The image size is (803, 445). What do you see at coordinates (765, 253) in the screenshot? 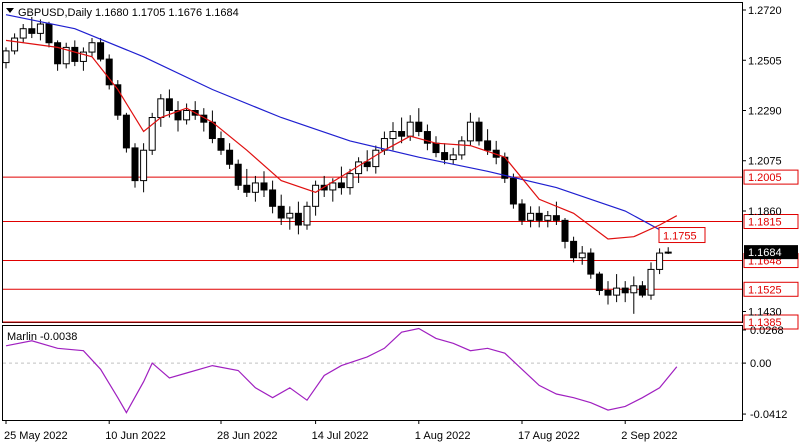
I see `current-price-label: 1.1684` at bounding box center [765, 253].